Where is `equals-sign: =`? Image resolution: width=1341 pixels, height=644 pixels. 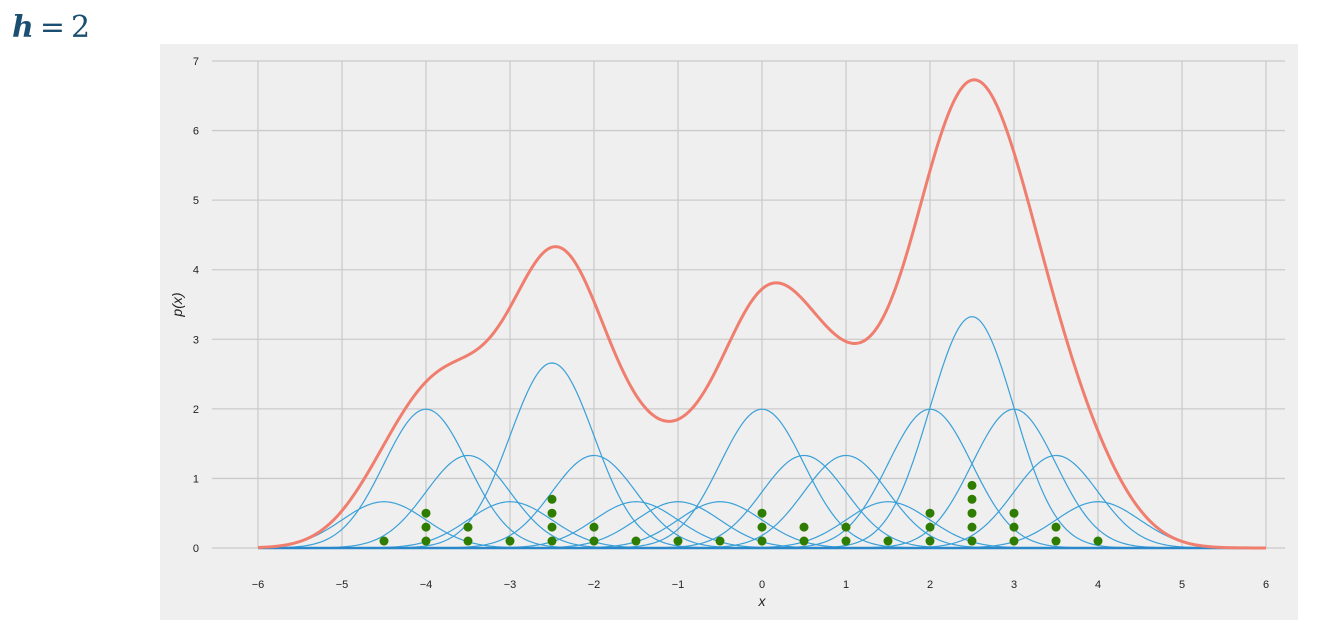
equals-sign: = is located at coordinates (52, 27).